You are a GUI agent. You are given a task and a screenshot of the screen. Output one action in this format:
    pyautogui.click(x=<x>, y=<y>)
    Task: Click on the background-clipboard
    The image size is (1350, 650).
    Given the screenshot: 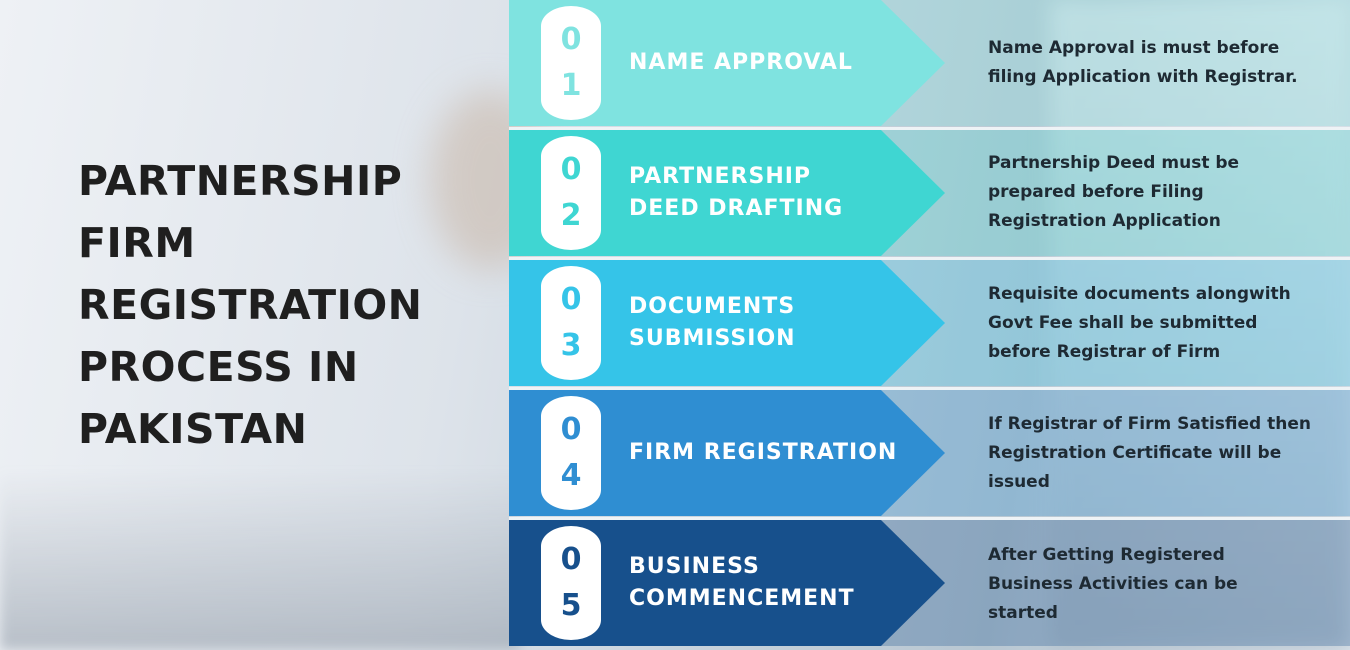 What is the action you would take?
    pyautogui.click(x=260, y=560)
    